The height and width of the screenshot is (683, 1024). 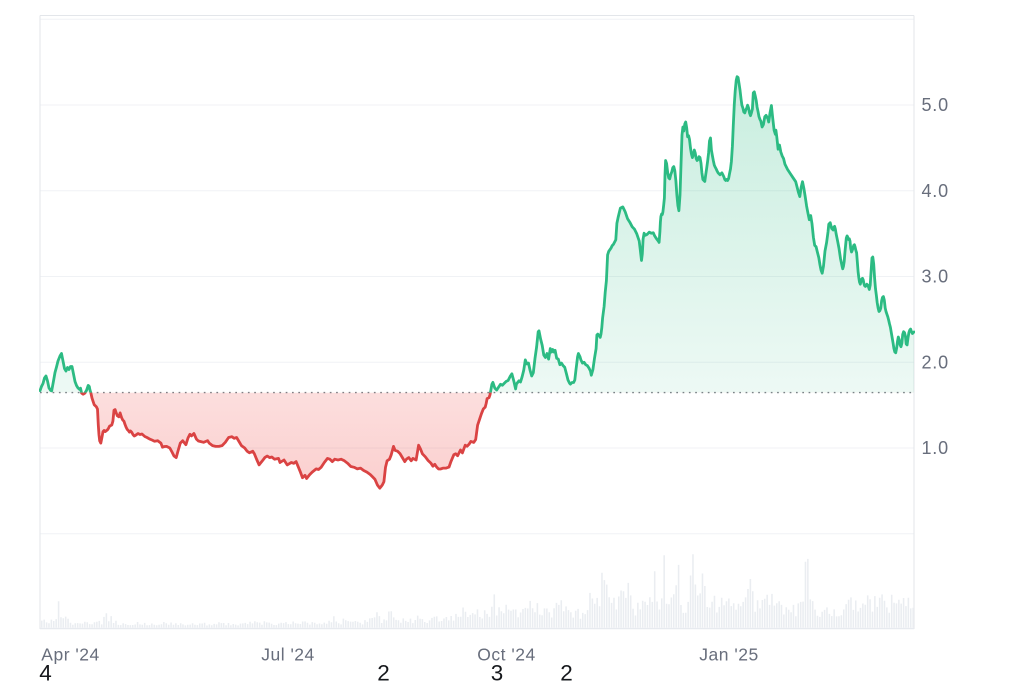 I want to click on svg-text: 5.0, so click(x=935, y=105).